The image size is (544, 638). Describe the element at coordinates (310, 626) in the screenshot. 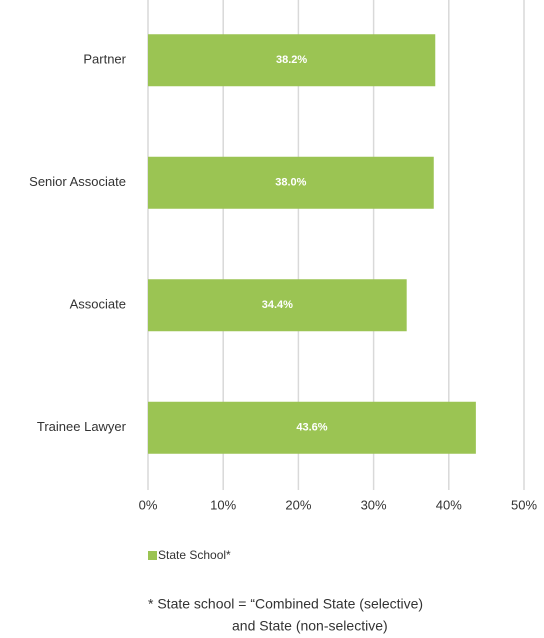

I see `footnote: and State (non-selective)` at that location.